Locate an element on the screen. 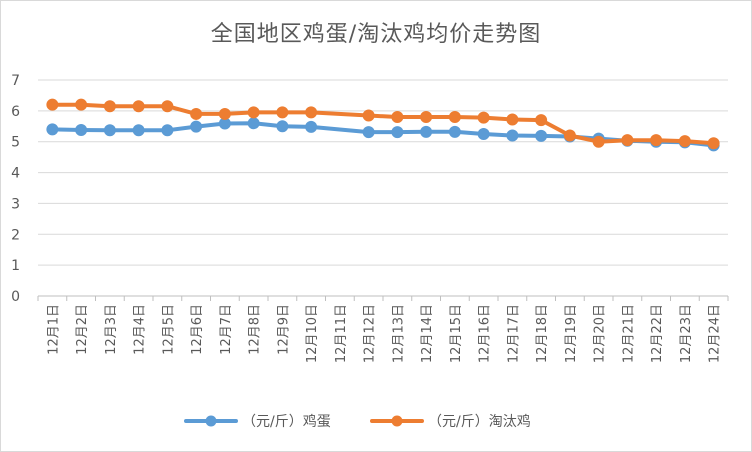 Image resolution: width=752 pixels, height=452 pixels. legend: （元/斤）鸡蛋 （元/斤）淘汰鸡 is located at coordinates (357, 421).